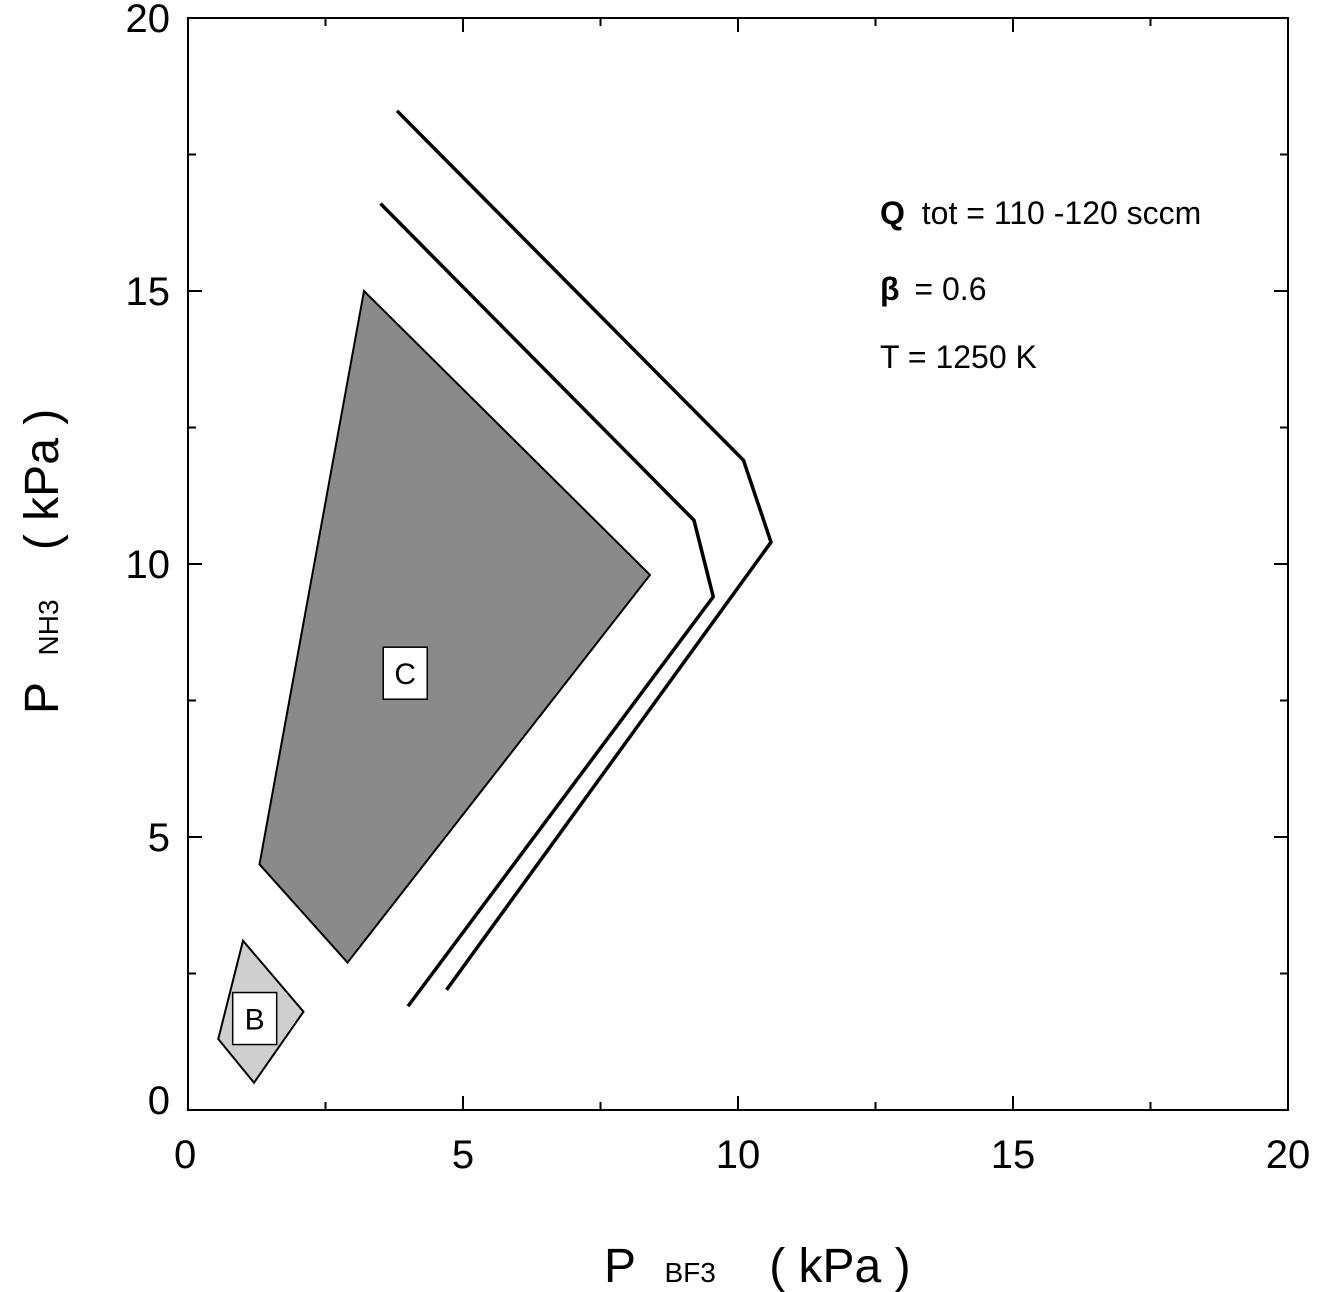 The width and height of the screenshot is (1322, 1292). What do you see at coordinates (839, 1266) in the screenshot?
I see `x-axis-title-unit: ( kPa )` at bounding box center [839, 1266].